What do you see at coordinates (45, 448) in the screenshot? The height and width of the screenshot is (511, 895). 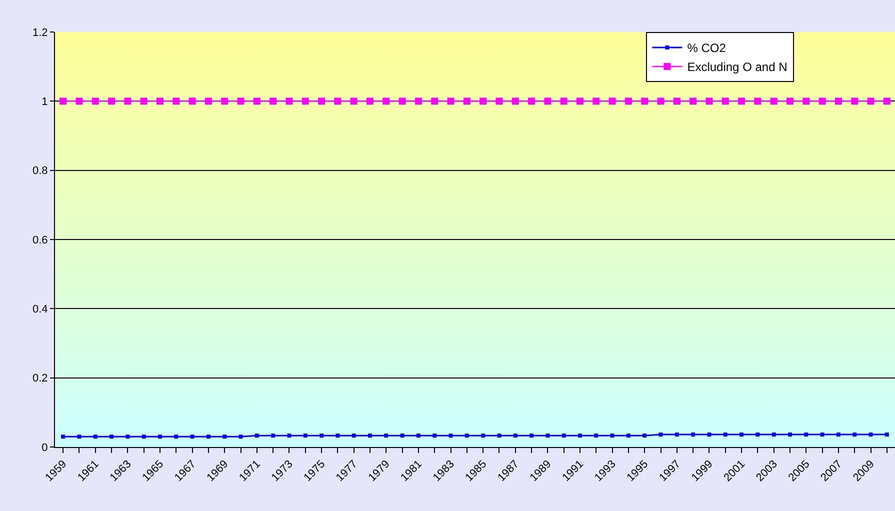 I see `y-tick-label: 0` at bounding box center [45, 448].